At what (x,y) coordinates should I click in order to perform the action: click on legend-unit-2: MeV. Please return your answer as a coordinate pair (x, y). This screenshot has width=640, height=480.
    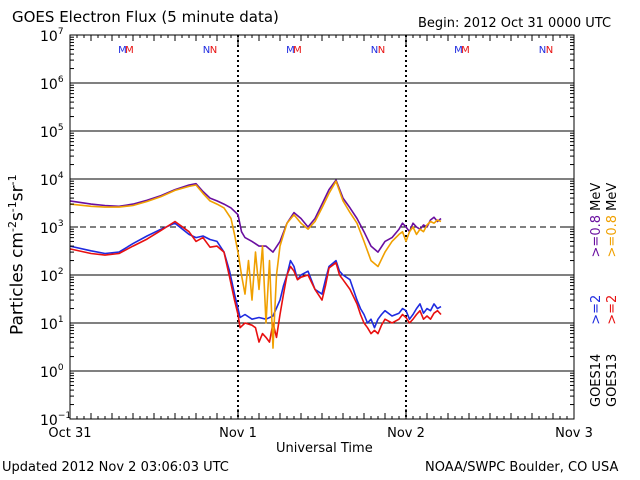
    Looking at the image, I should click on (612, 196).